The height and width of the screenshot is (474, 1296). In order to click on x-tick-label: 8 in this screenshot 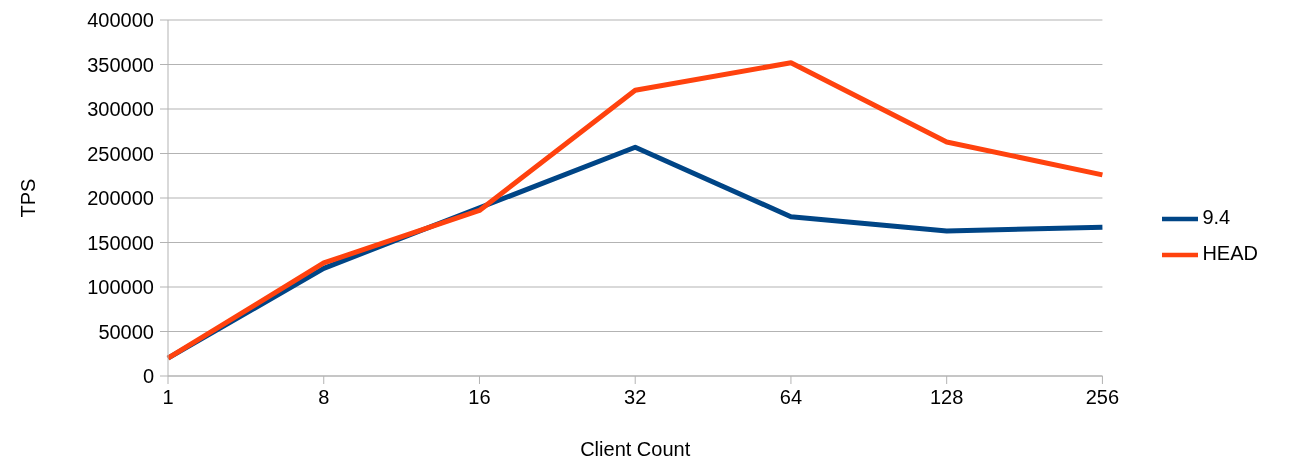, I will do `click(324, 397)`.